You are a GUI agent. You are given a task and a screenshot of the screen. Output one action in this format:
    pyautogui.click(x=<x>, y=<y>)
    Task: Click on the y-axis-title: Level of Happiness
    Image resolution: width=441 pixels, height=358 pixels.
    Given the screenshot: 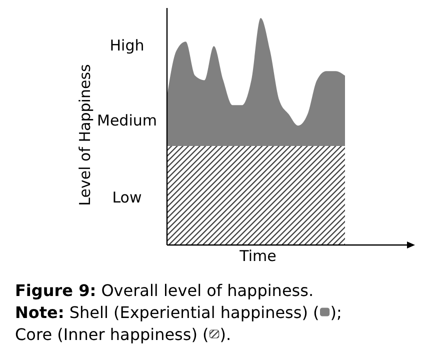 What is the action you would take?
    pyautogui.click(x=85, y=135)
    